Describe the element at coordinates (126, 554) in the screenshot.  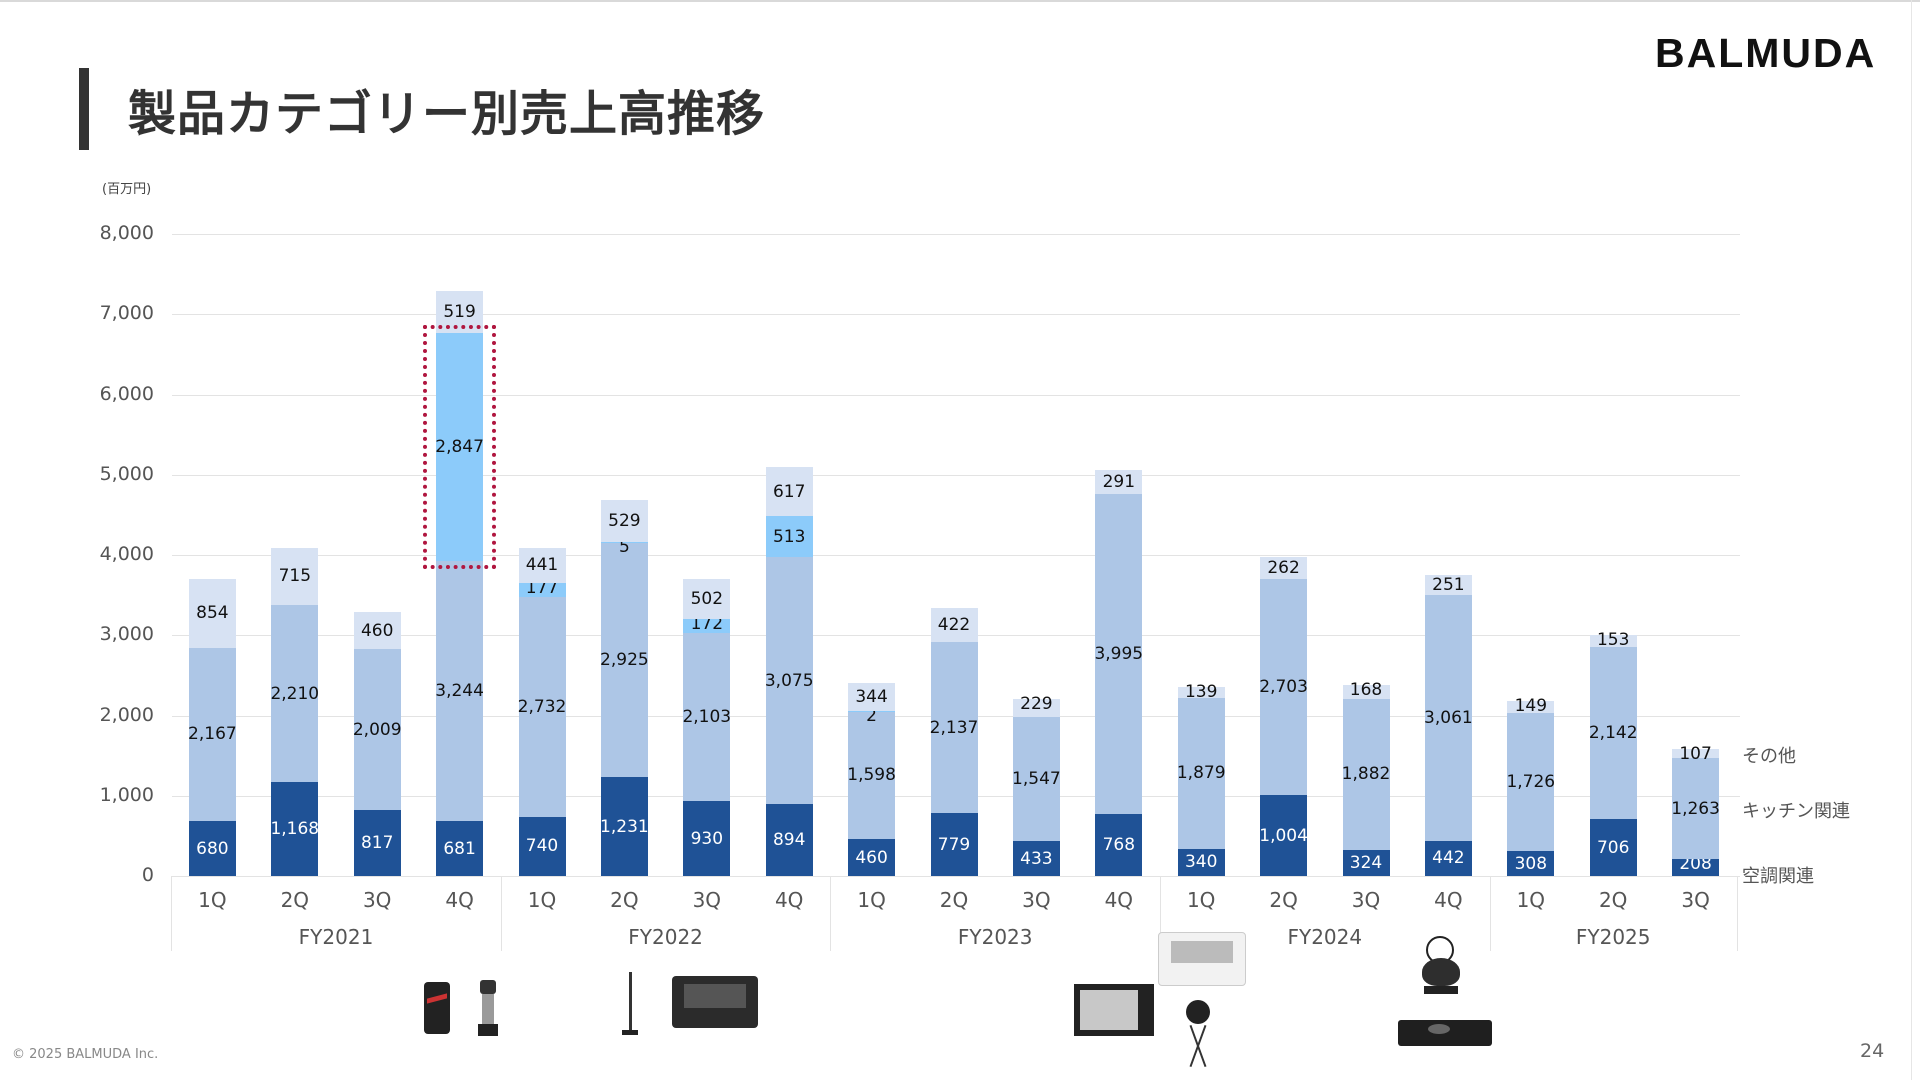
I see `y-tick-label: 4,000` at that location.